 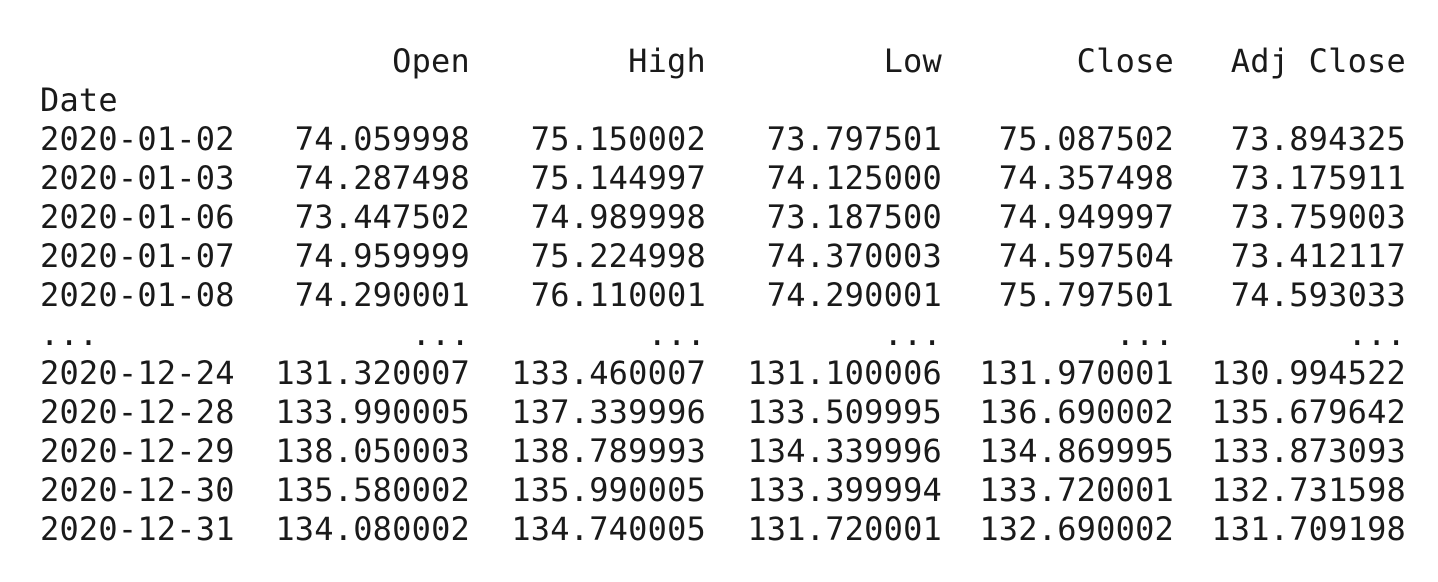 I want to click on cell-low: 134.339996, so click(x=844, y=451).